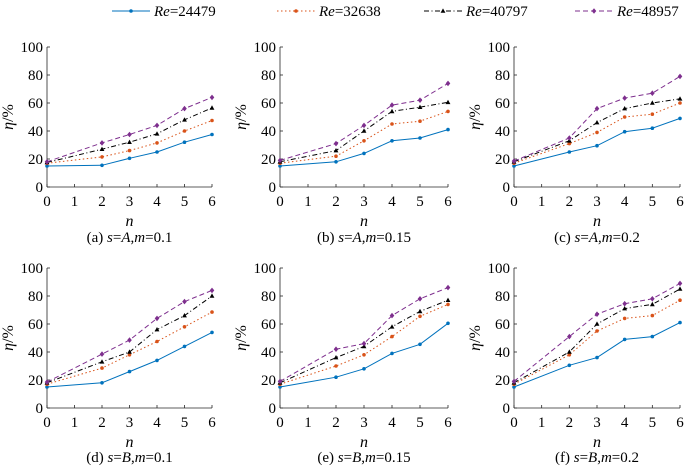 The height and width of the screenshot is (471, 685). What do you see at coordinates (542, 423) in the screenshot?
I see `x-tick-label: 1` at bounding box center [542, 423].